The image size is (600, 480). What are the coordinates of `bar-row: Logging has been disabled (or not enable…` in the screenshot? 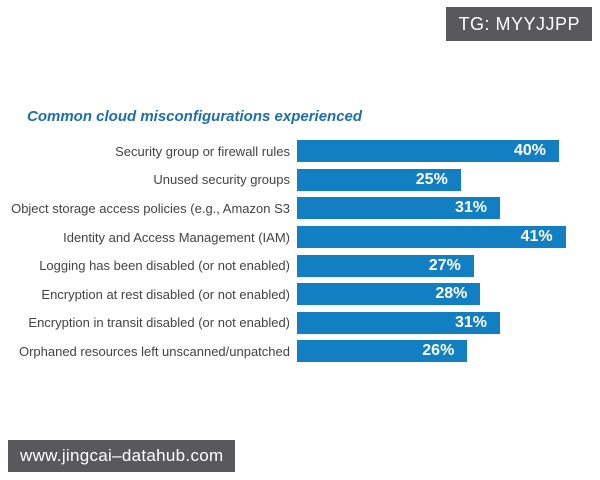 It's located at (300, 265).